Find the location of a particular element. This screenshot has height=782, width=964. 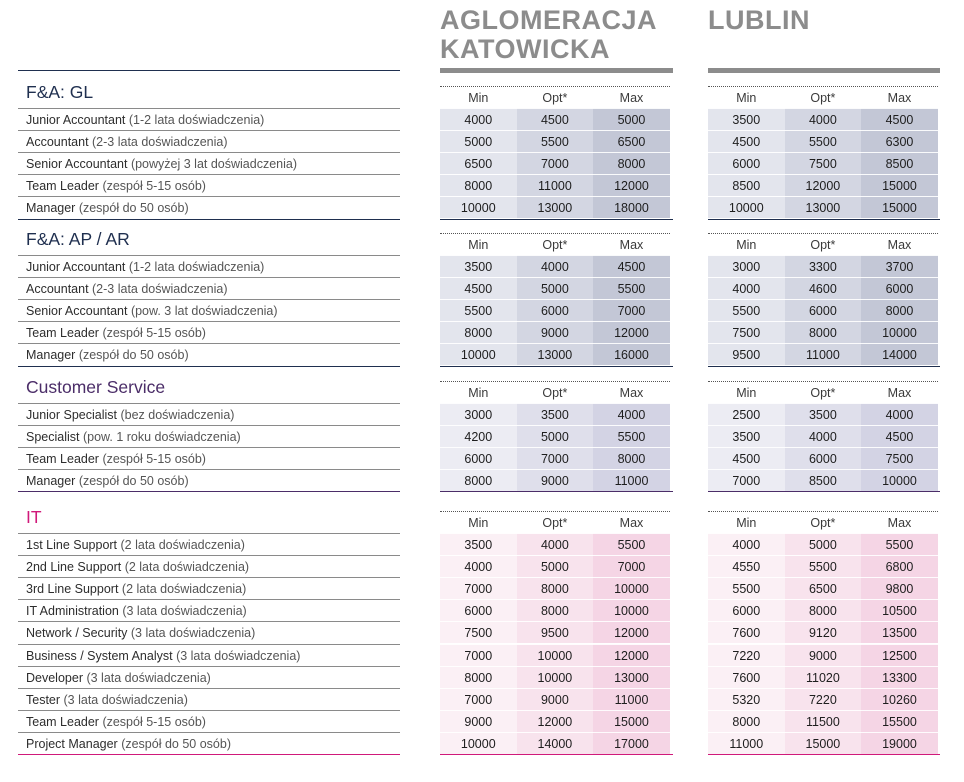

role-name: Business / System Analyst is located at coordinates (99, 655).